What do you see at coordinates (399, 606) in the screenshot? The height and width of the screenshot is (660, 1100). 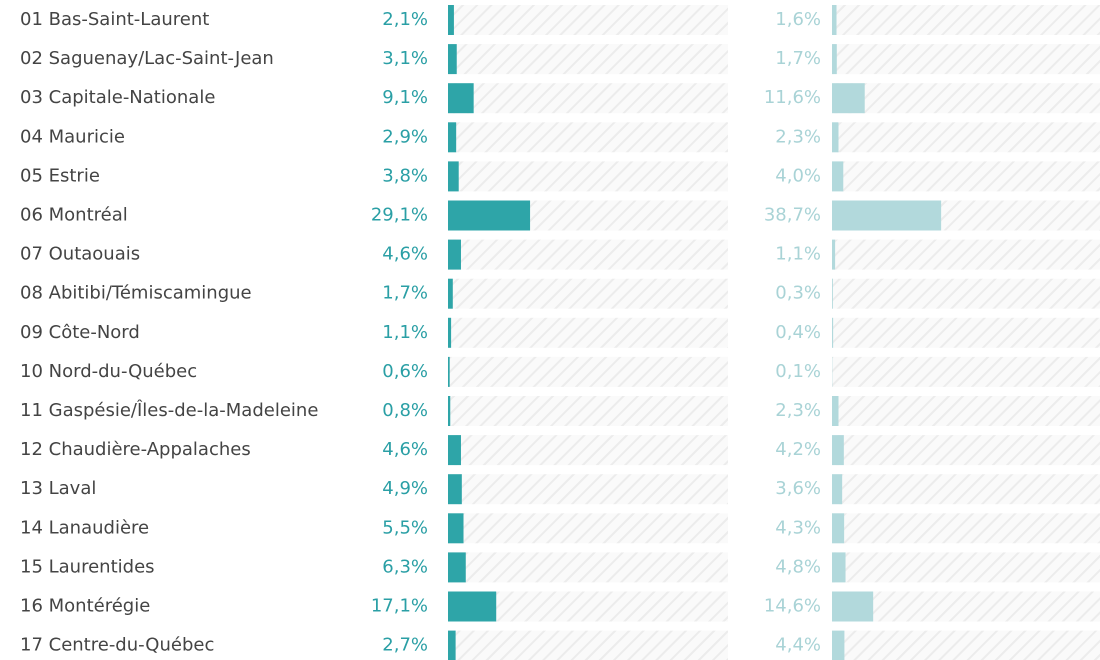 I see `value-label: 17,1%` at bounding box center [399, 606].